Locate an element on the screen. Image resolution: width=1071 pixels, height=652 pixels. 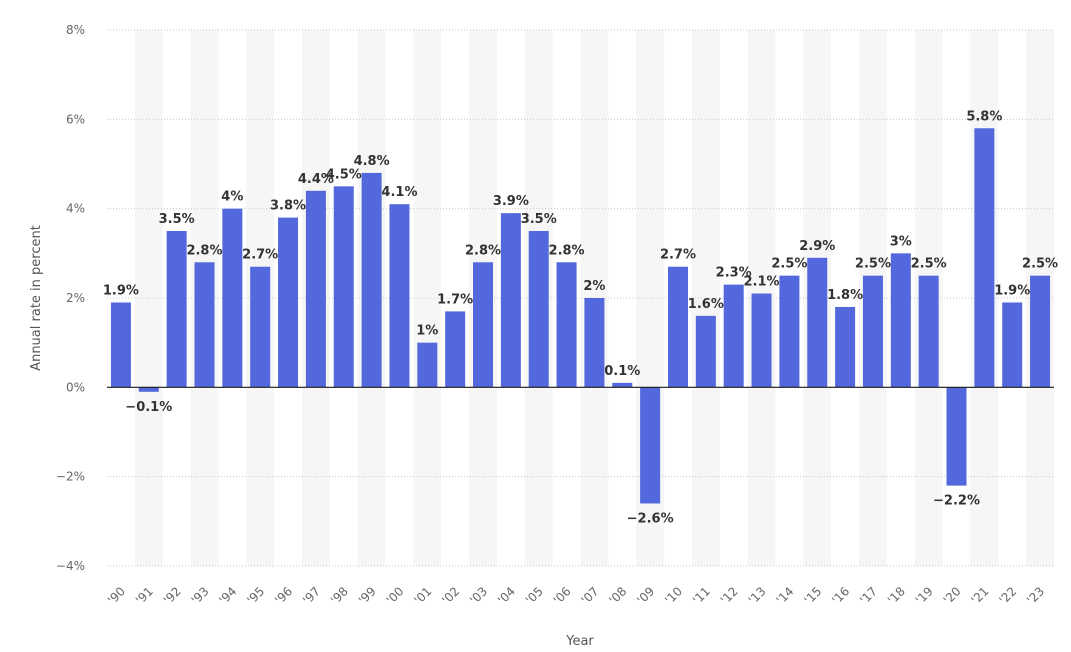
data-label: 4% is located at coordinates (232, 197).